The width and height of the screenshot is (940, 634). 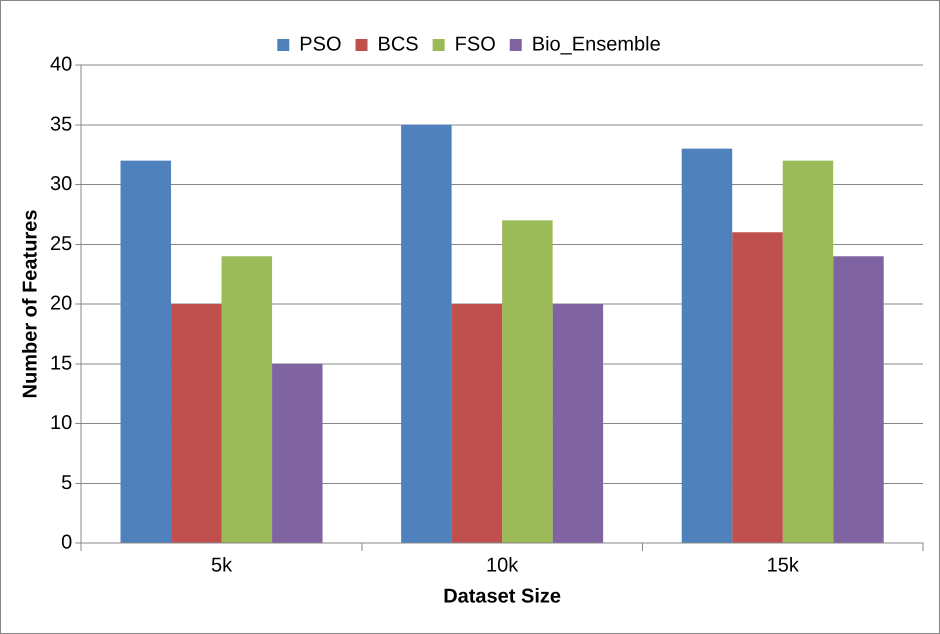 What do you see at coordinates (503, 565) in the screenshot?
I see `x-tick-label: 10k` at bounding box center [503, 565].